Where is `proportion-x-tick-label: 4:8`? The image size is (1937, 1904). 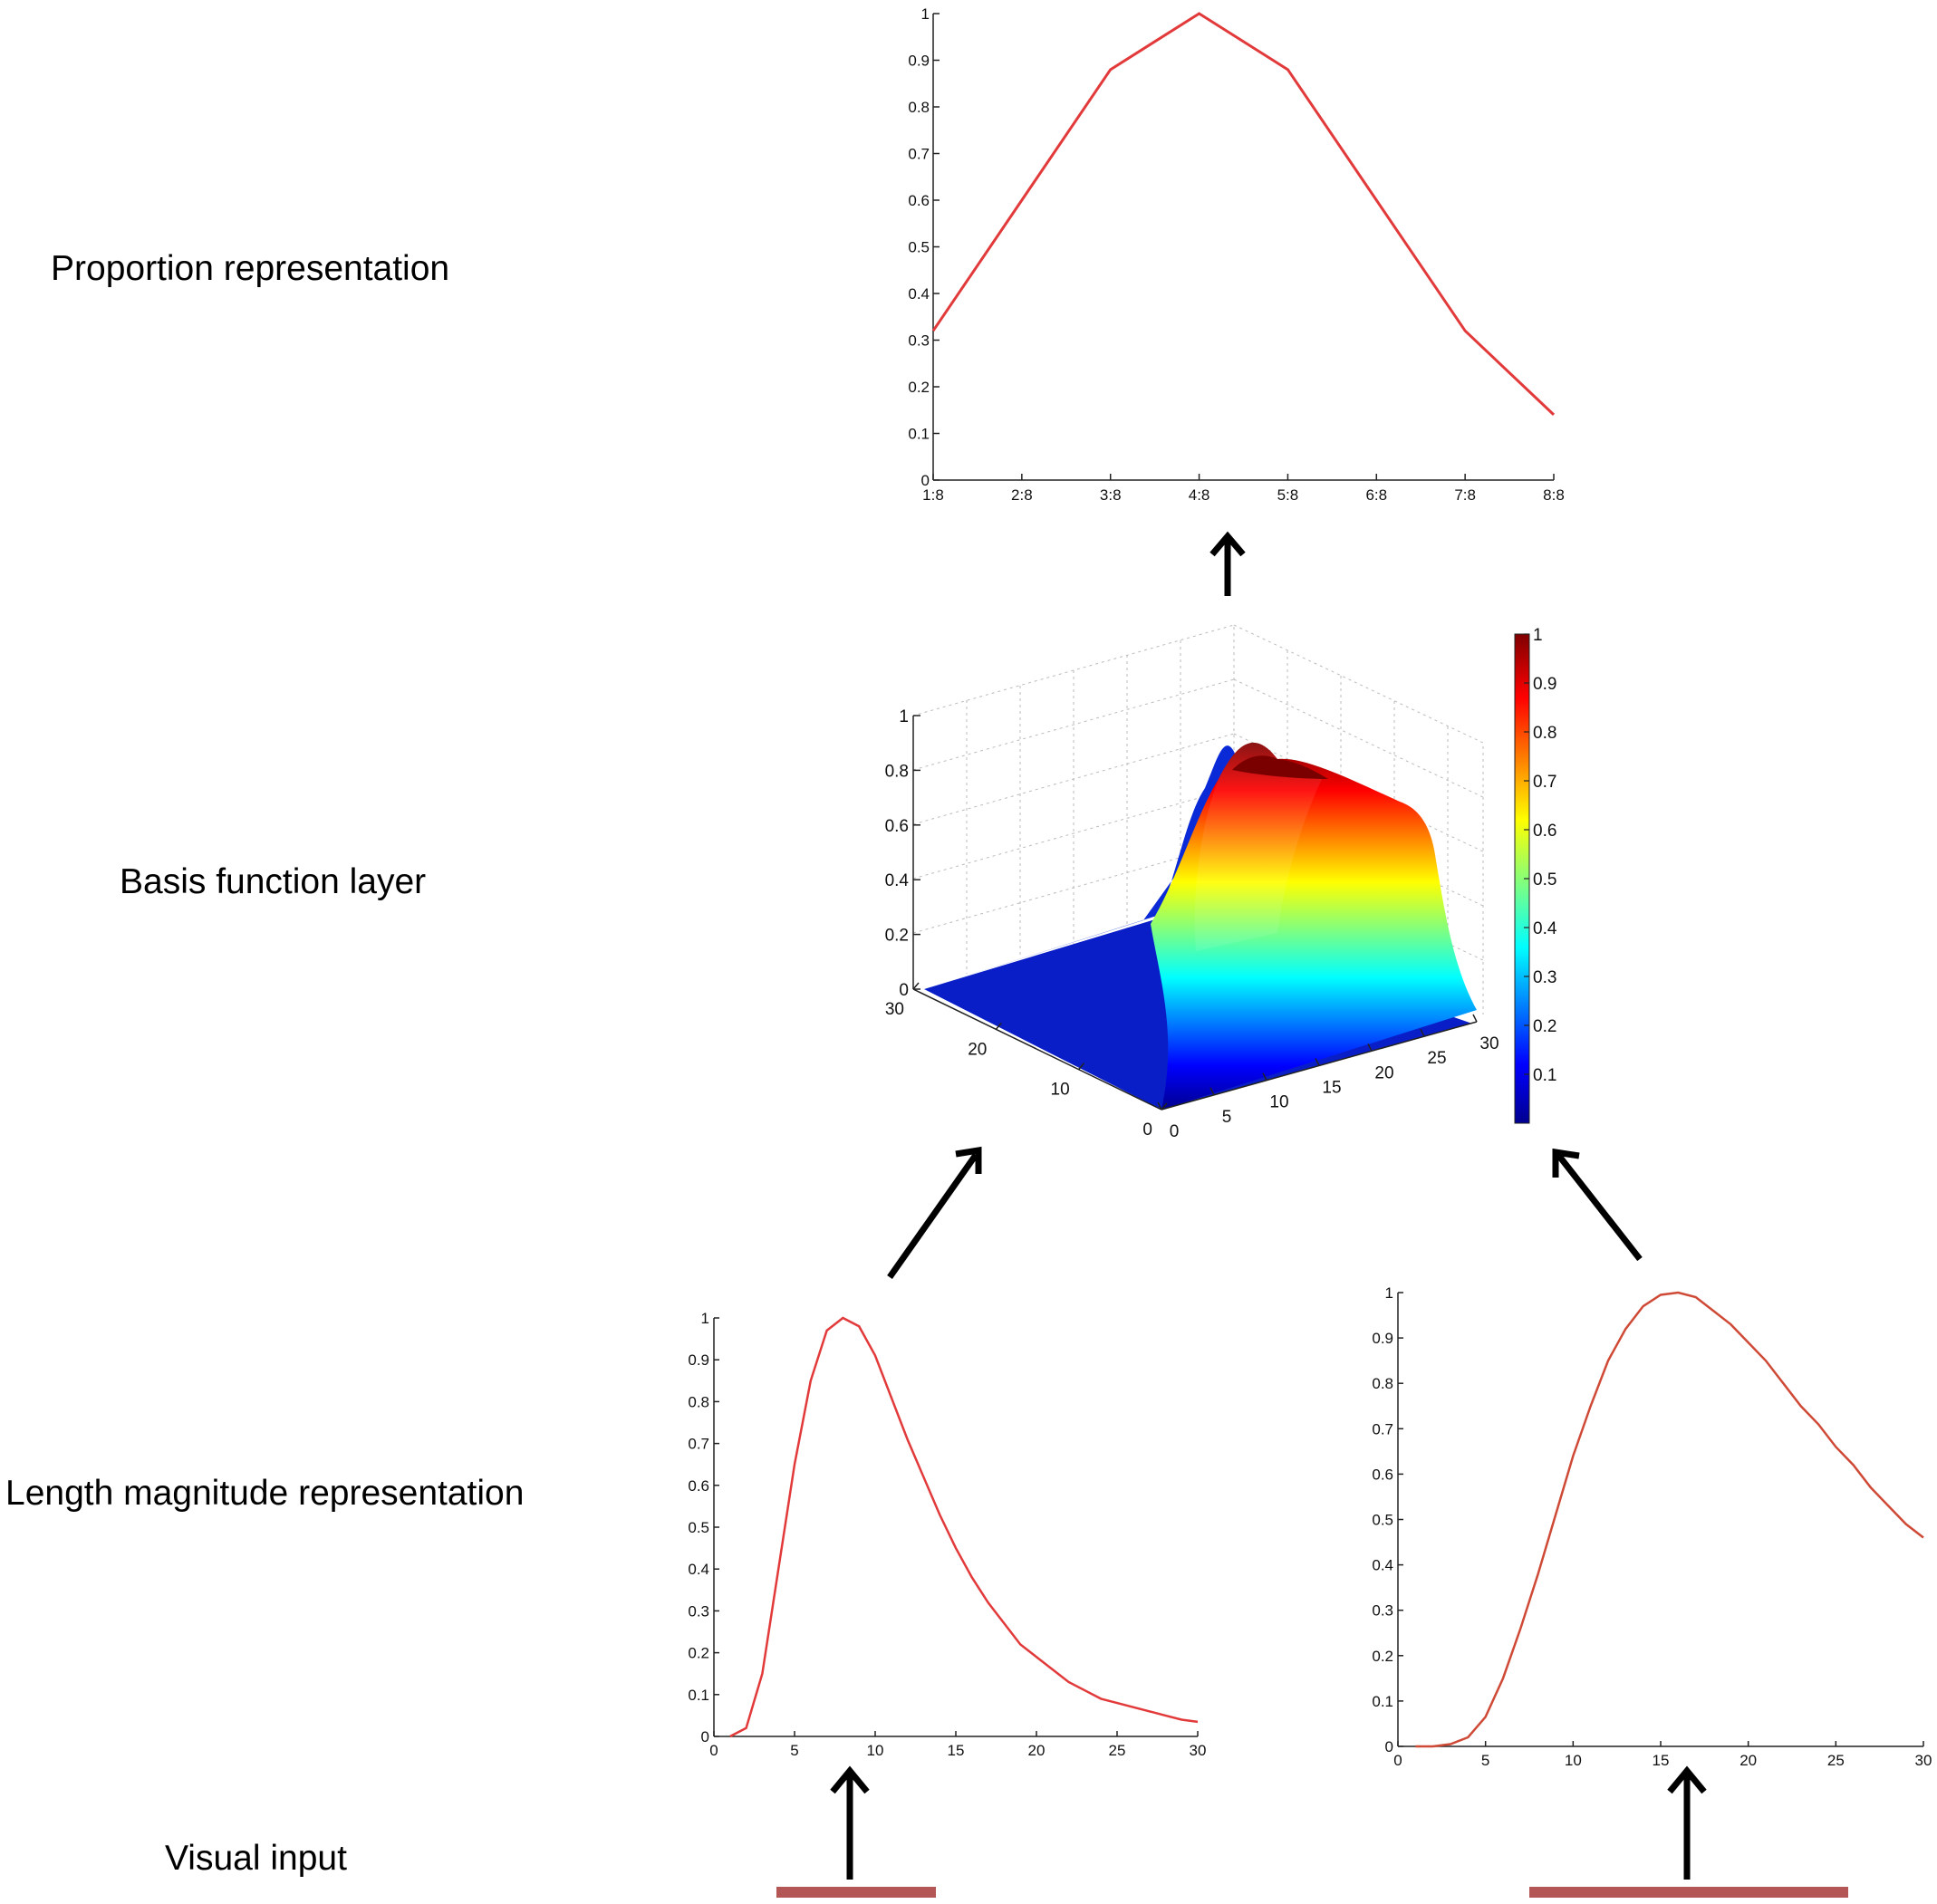 proportion-x-tick-label: 4:8 is located at coordinates (1199, 495).